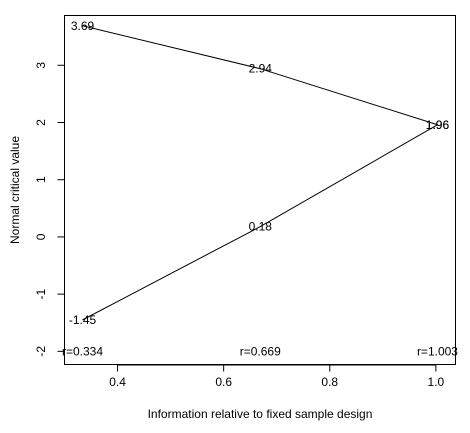 The width and height of the screenshot is (470, 433). I want to click on point-label-s1-0: -1.45, so click(83, 320).